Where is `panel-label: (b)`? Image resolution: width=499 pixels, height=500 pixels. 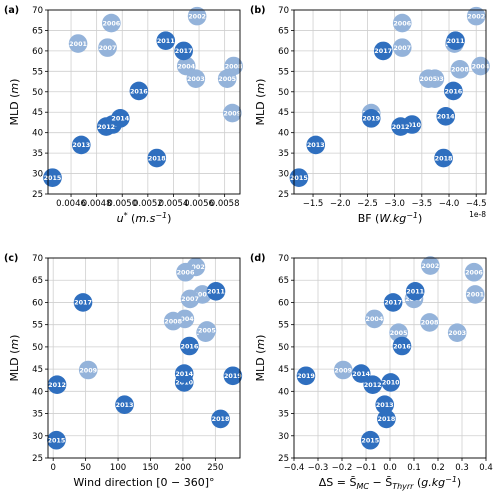
panel-label: (b) is located at coordinates (257, 10).